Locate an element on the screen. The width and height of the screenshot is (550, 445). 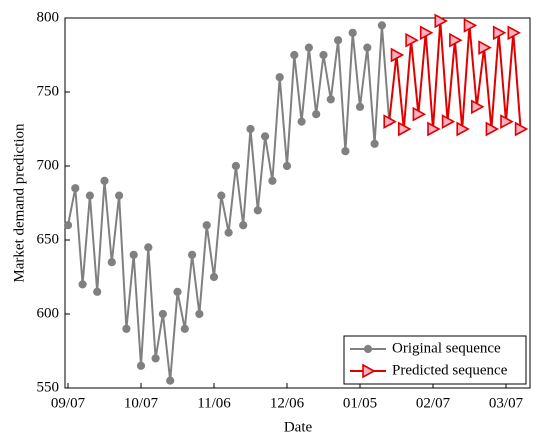
y-tick-label: 550 is located at coordinates (48, 387).